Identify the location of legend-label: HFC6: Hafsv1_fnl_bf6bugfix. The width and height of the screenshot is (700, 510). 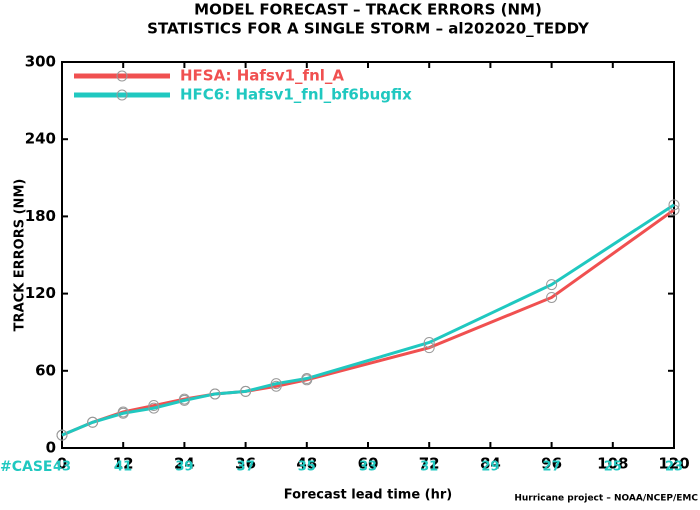
(296, 95).